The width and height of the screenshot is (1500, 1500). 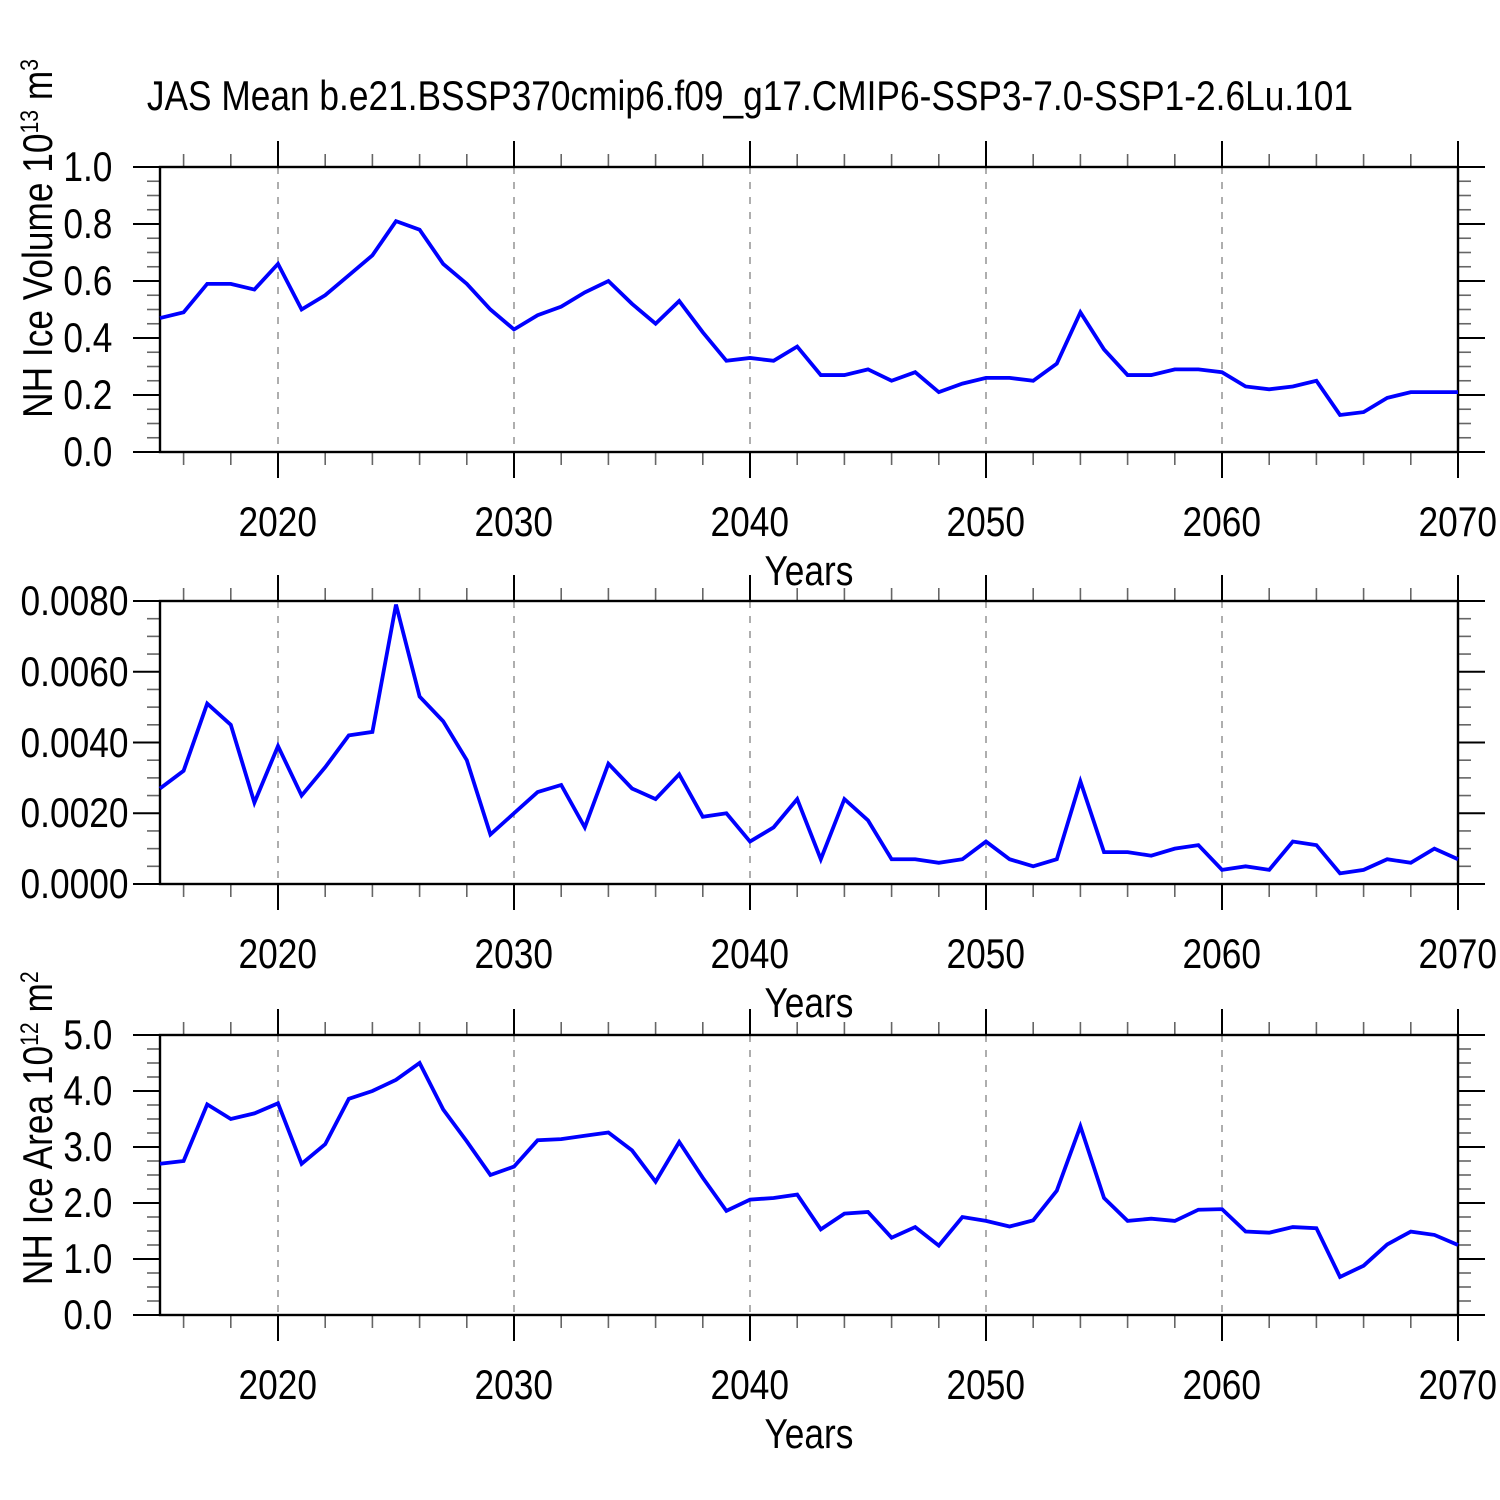 What do you see at coordinates (87, 1202) in the screenshot?
I see `y-tick-label: 2.0` at bounding box center [87, 1202].